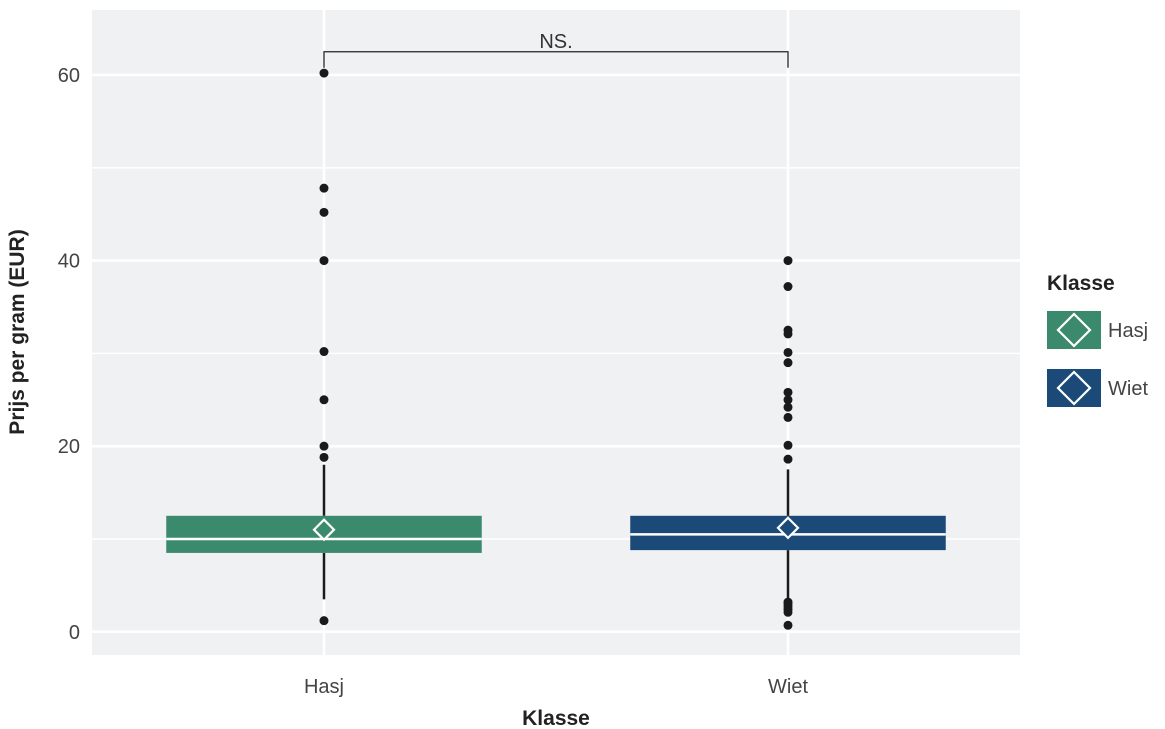  Describe the element at coordinates (1128, 331) in the screenshot. I see `legend-label: Hasj` at that location.